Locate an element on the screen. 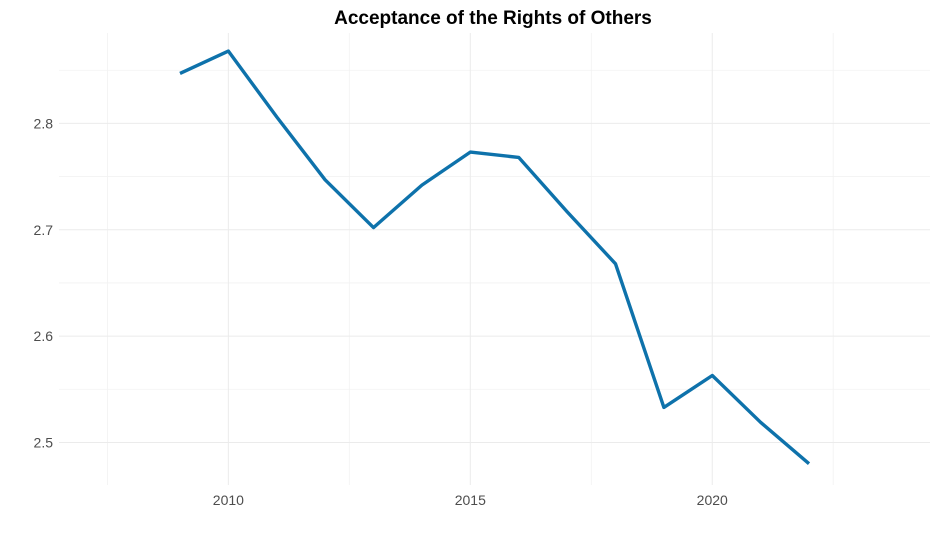 The height and width of the screenshot is (538, 939). x-axis: 2010 2015 2020 is located at coordinates (470, 500).